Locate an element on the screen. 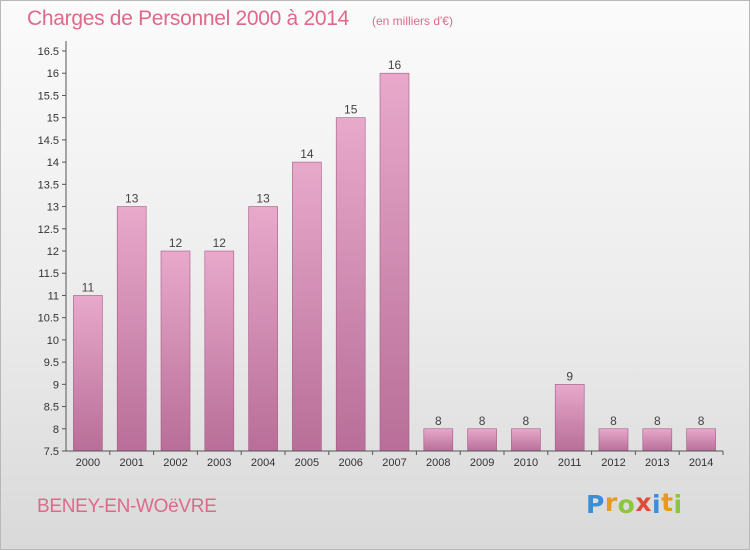  place-name: BENEY-EN-WOëVRE is located at coordinates (127, 506).